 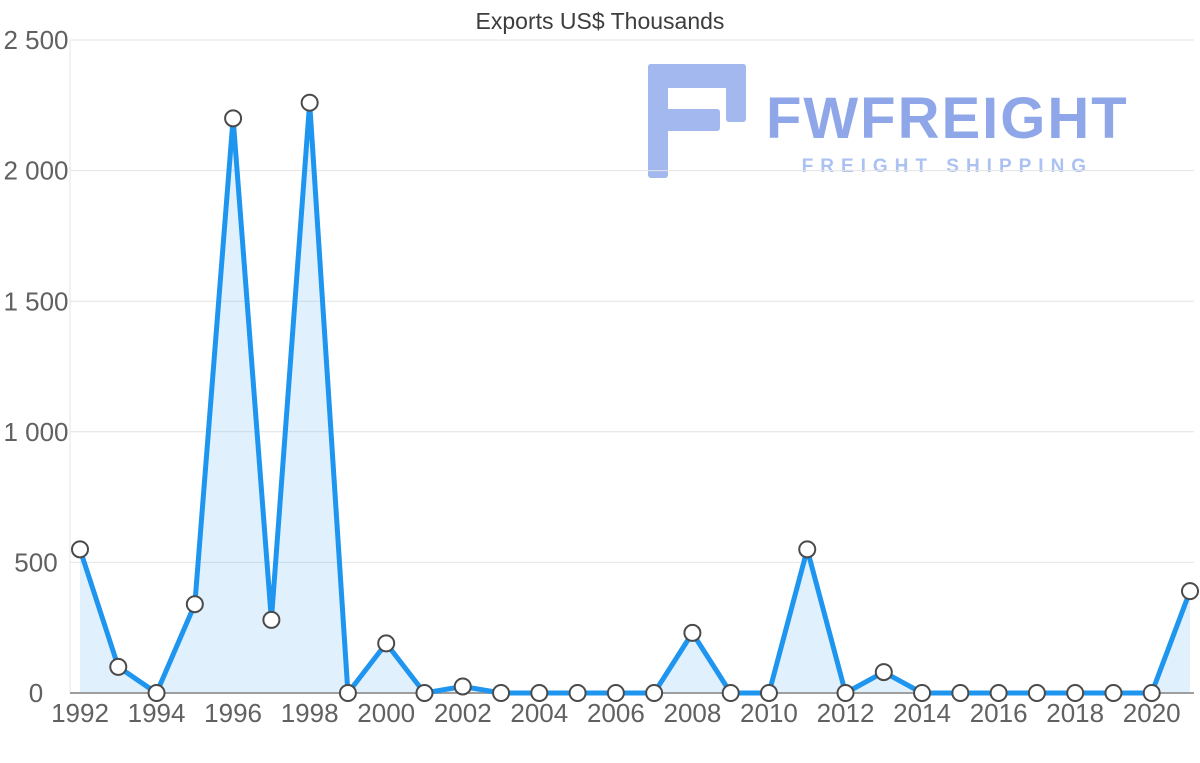 What do you see at coordinates (692, 713) in the screenshot?
I see `x-tick-label: 2008` at bounding box center [692, 713].